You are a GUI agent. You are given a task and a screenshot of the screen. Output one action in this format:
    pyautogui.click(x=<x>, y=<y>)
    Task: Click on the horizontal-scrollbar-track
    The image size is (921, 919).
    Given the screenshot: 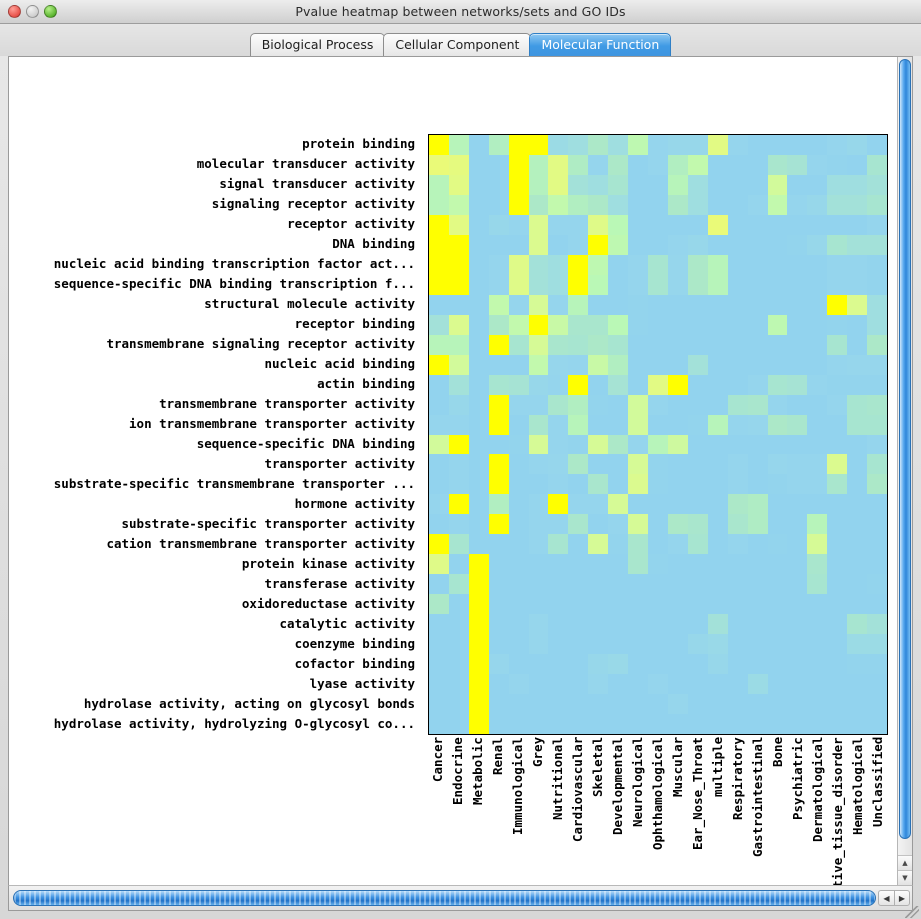 What is the action you would take?
    pyautogui.click(x=444, y=898)
    